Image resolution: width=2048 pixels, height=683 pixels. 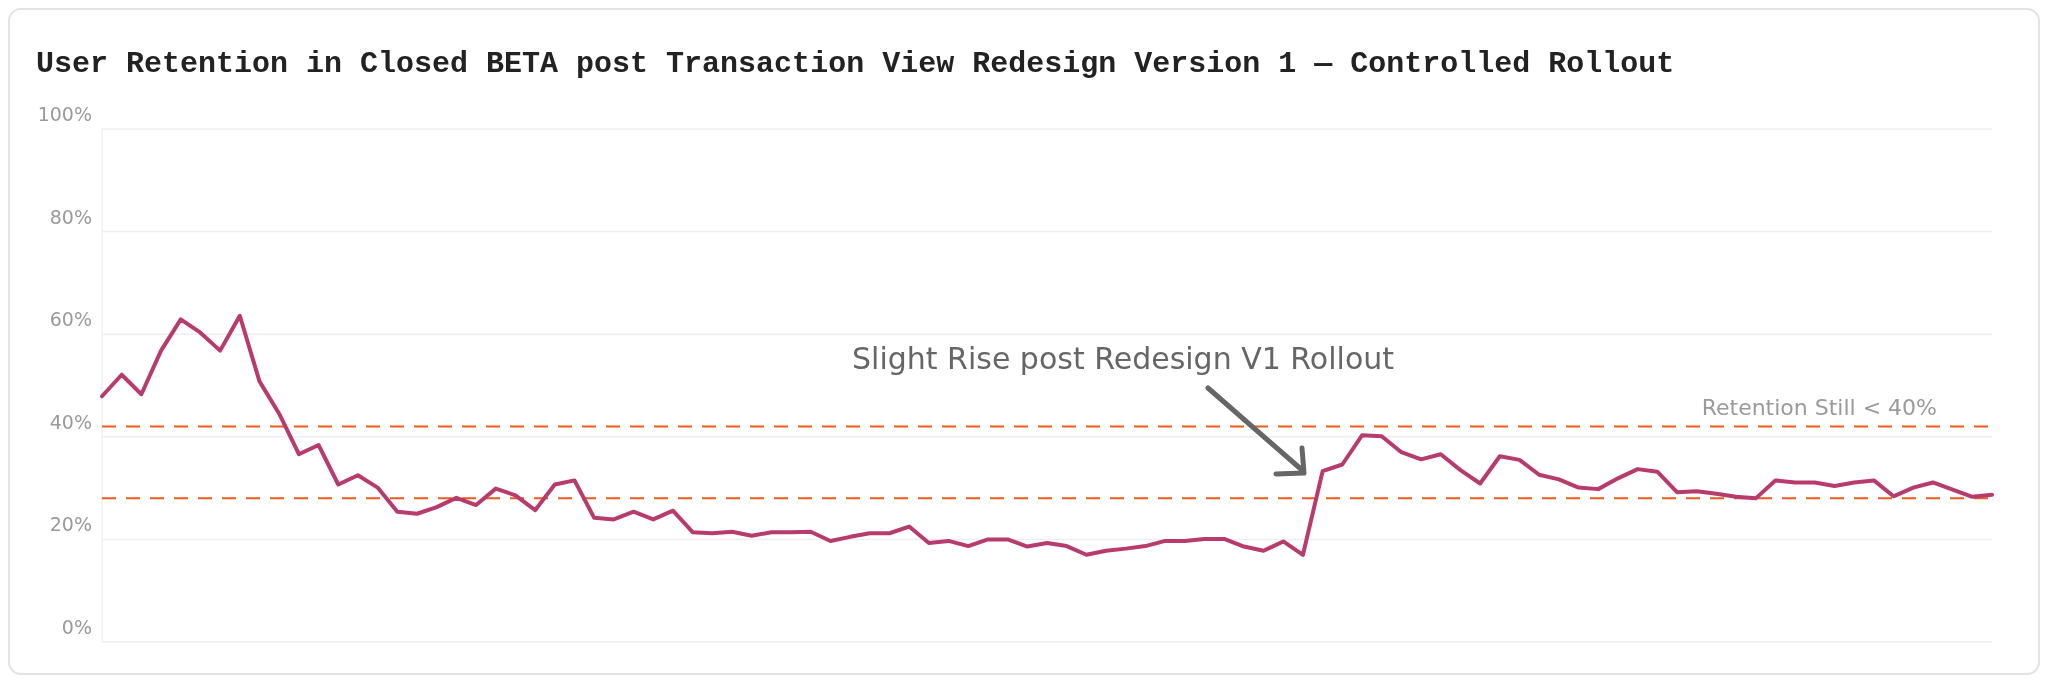 What do you see at coordinates (76, 627) in the screenshot?
I see `y-tick-label: 0%` at bounding box center [76, 627].